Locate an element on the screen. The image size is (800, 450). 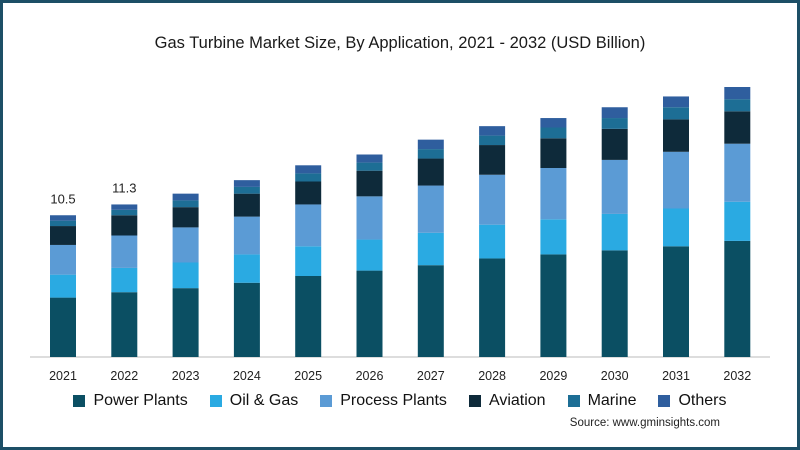
bar-segment-2021-power-plants is located at coordinates (63, 327).